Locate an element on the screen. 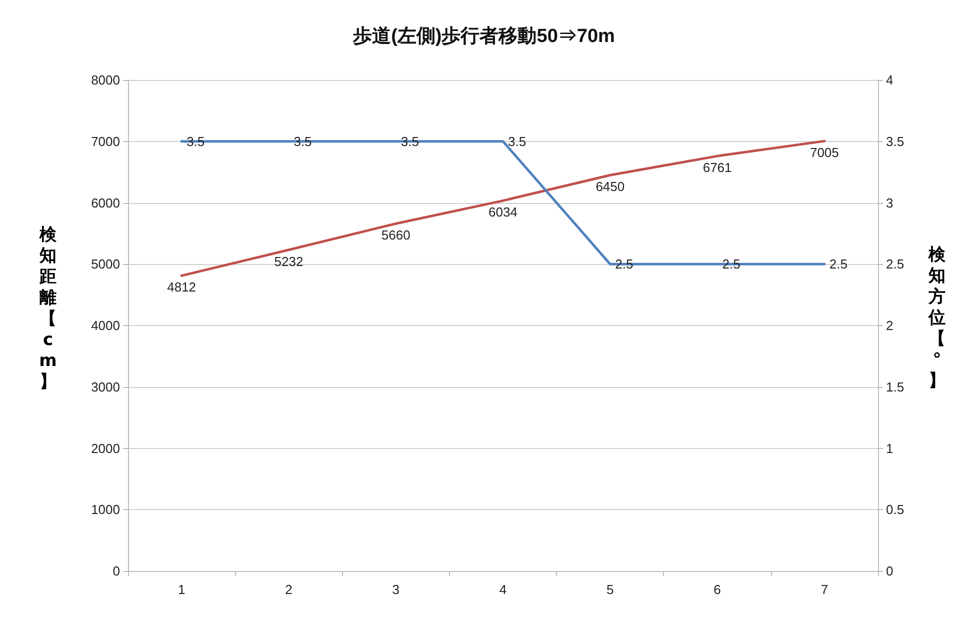 The height and width of the screenshot is (619, 968). y2-tick-label: 4 is located at coordinates (890, 80).